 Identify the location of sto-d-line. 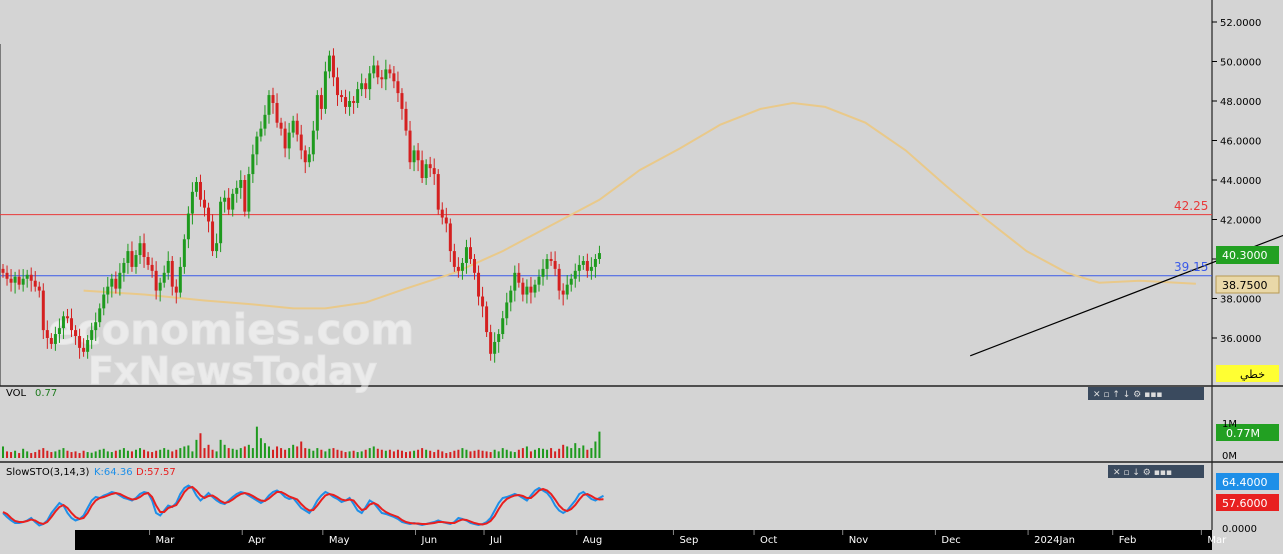
(303, 505).